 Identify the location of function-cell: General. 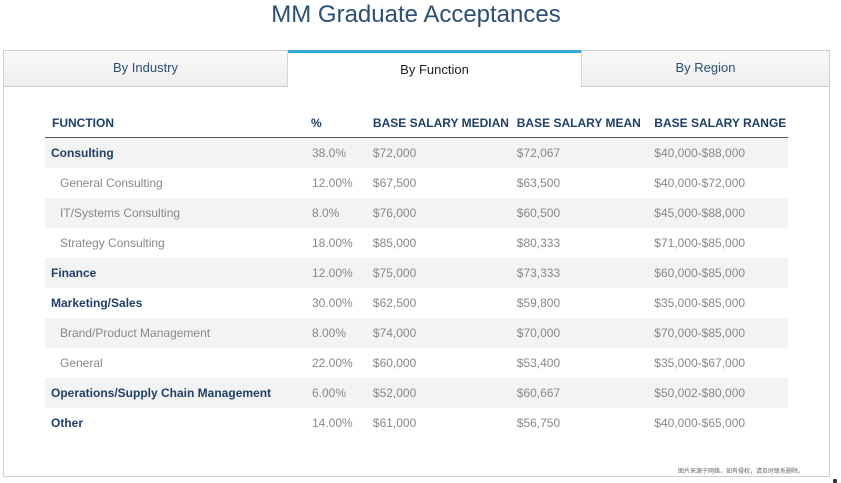
(81, 363).